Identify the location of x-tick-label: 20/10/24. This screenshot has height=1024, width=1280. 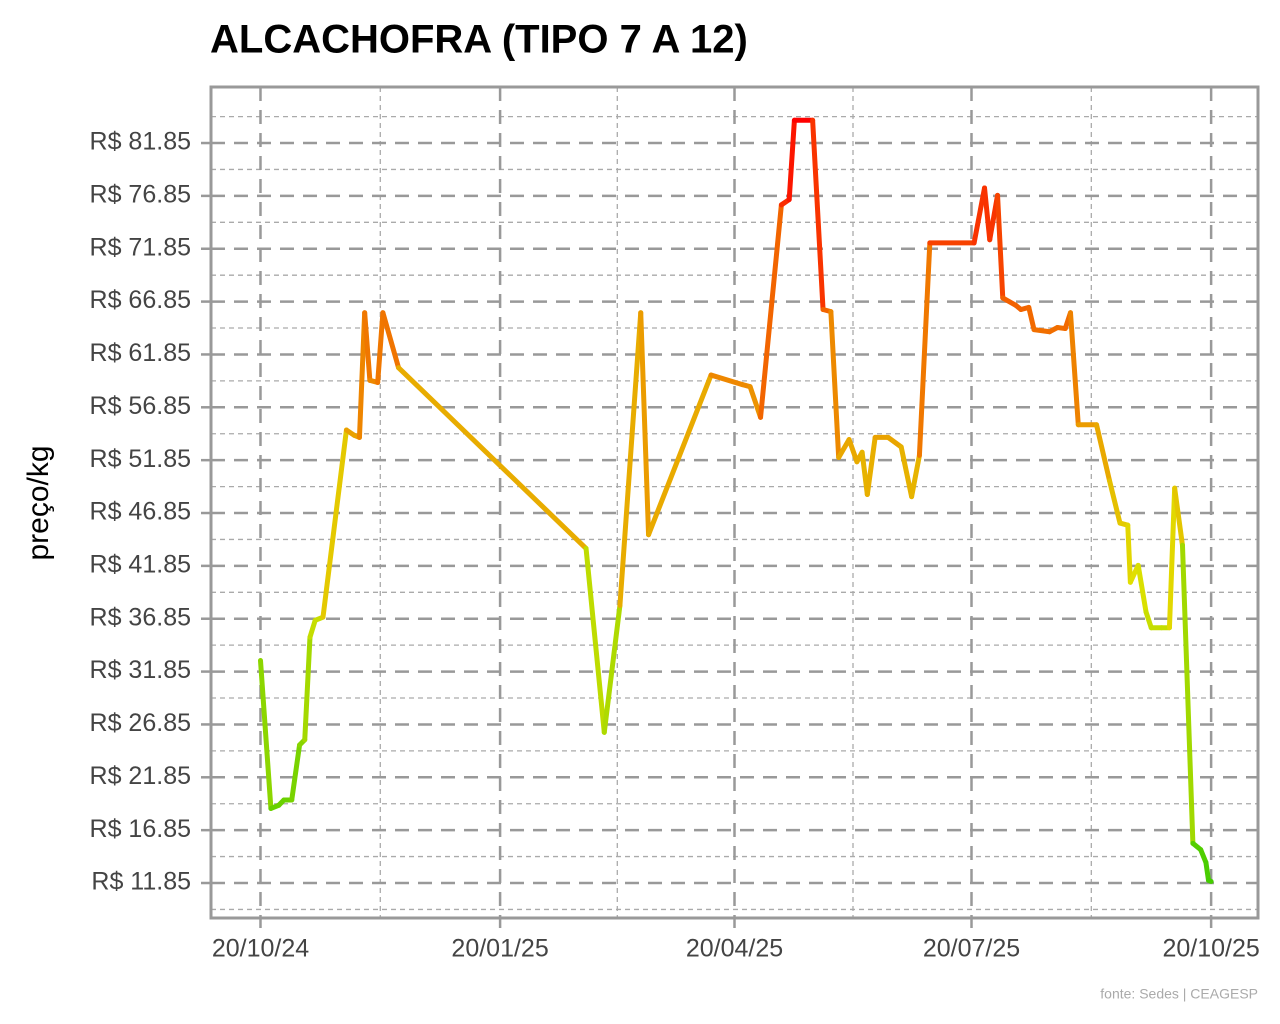
(260, 949).